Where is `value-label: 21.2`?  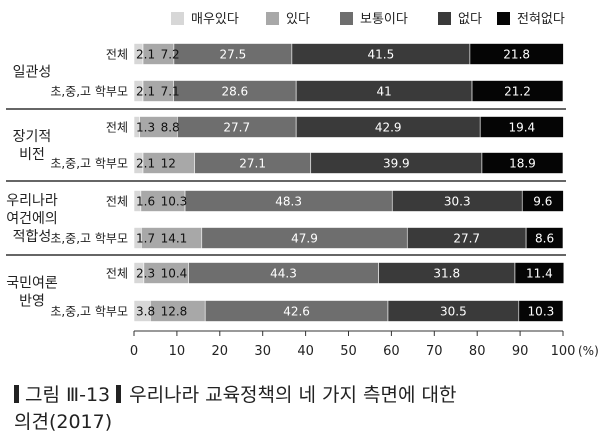 value-label: 21.2 is located at coordinates (517, 92).